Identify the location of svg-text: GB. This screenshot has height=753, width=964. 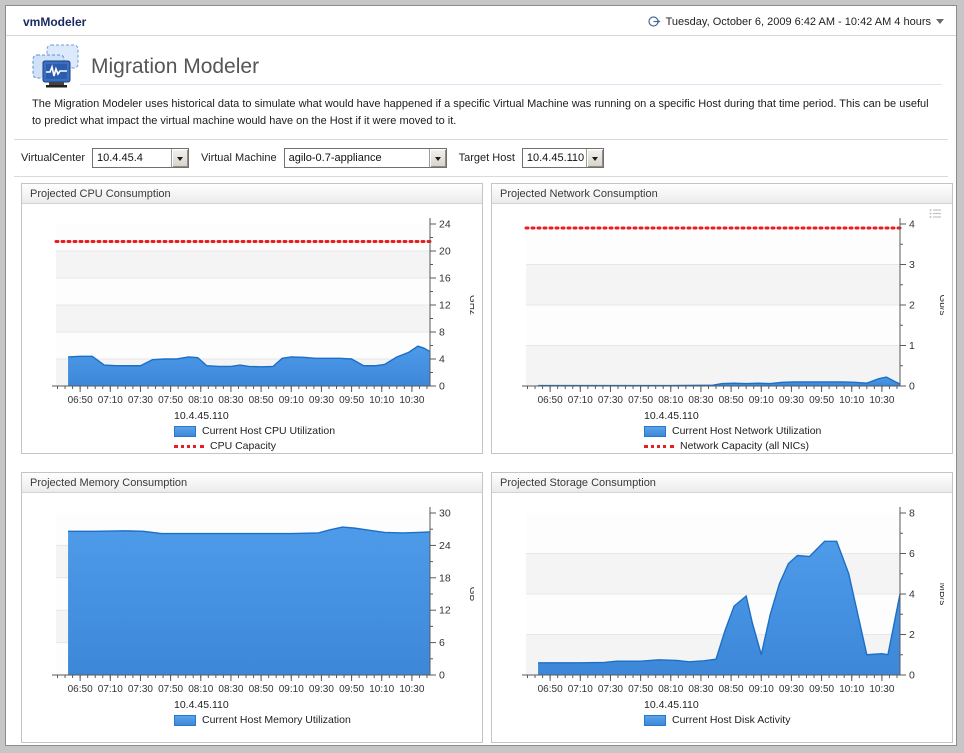
(470, 594).